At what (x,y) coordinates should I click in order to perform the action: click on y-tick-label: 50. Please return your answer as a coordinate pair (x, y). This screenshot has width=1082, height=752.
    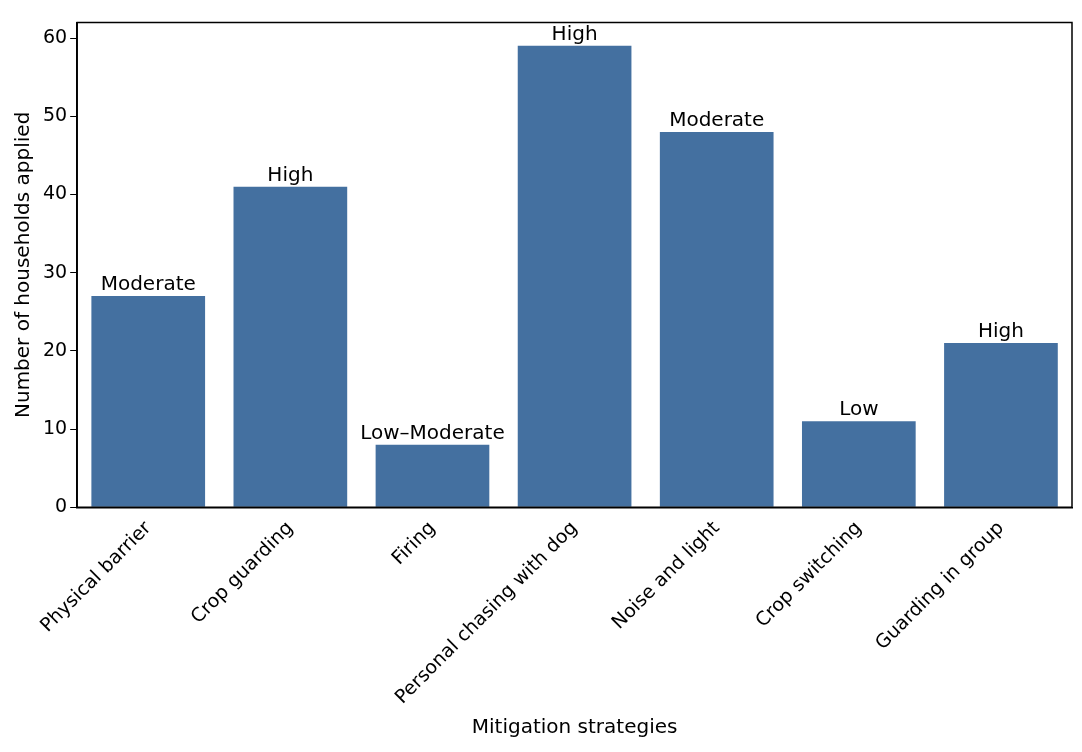
    Looking at the image, I should click on (55, 114).